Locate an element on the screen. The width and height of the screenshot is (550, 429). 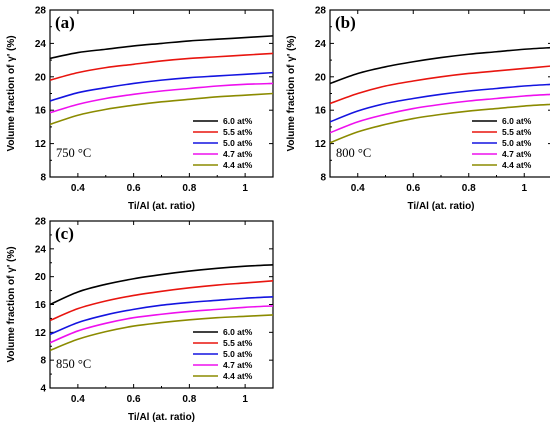
panel-label: (c) is located at coordinates (64, 233).